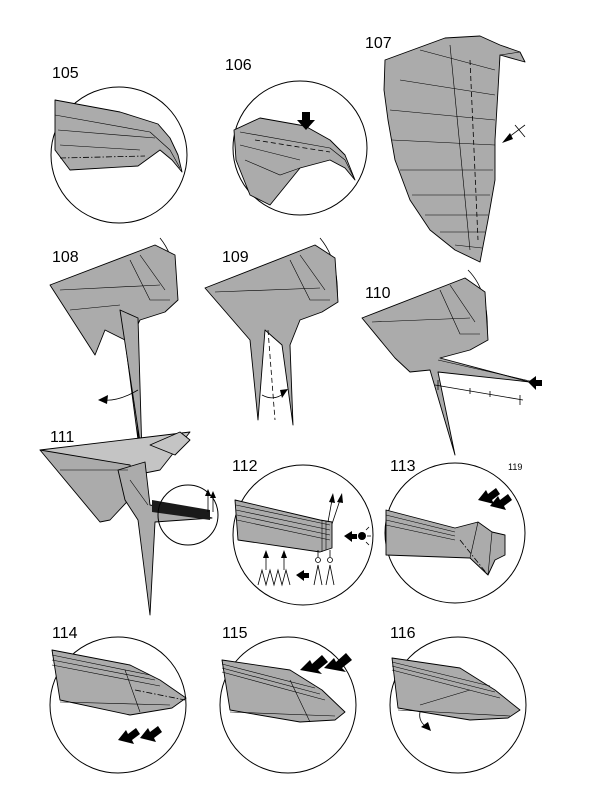 Image resolution: width=590 pixels, height=801 pixels. What do you see at coordinates (65, 633) in the screenshot?
I see `step-number-114: 114` at bounding box center [65, 633].